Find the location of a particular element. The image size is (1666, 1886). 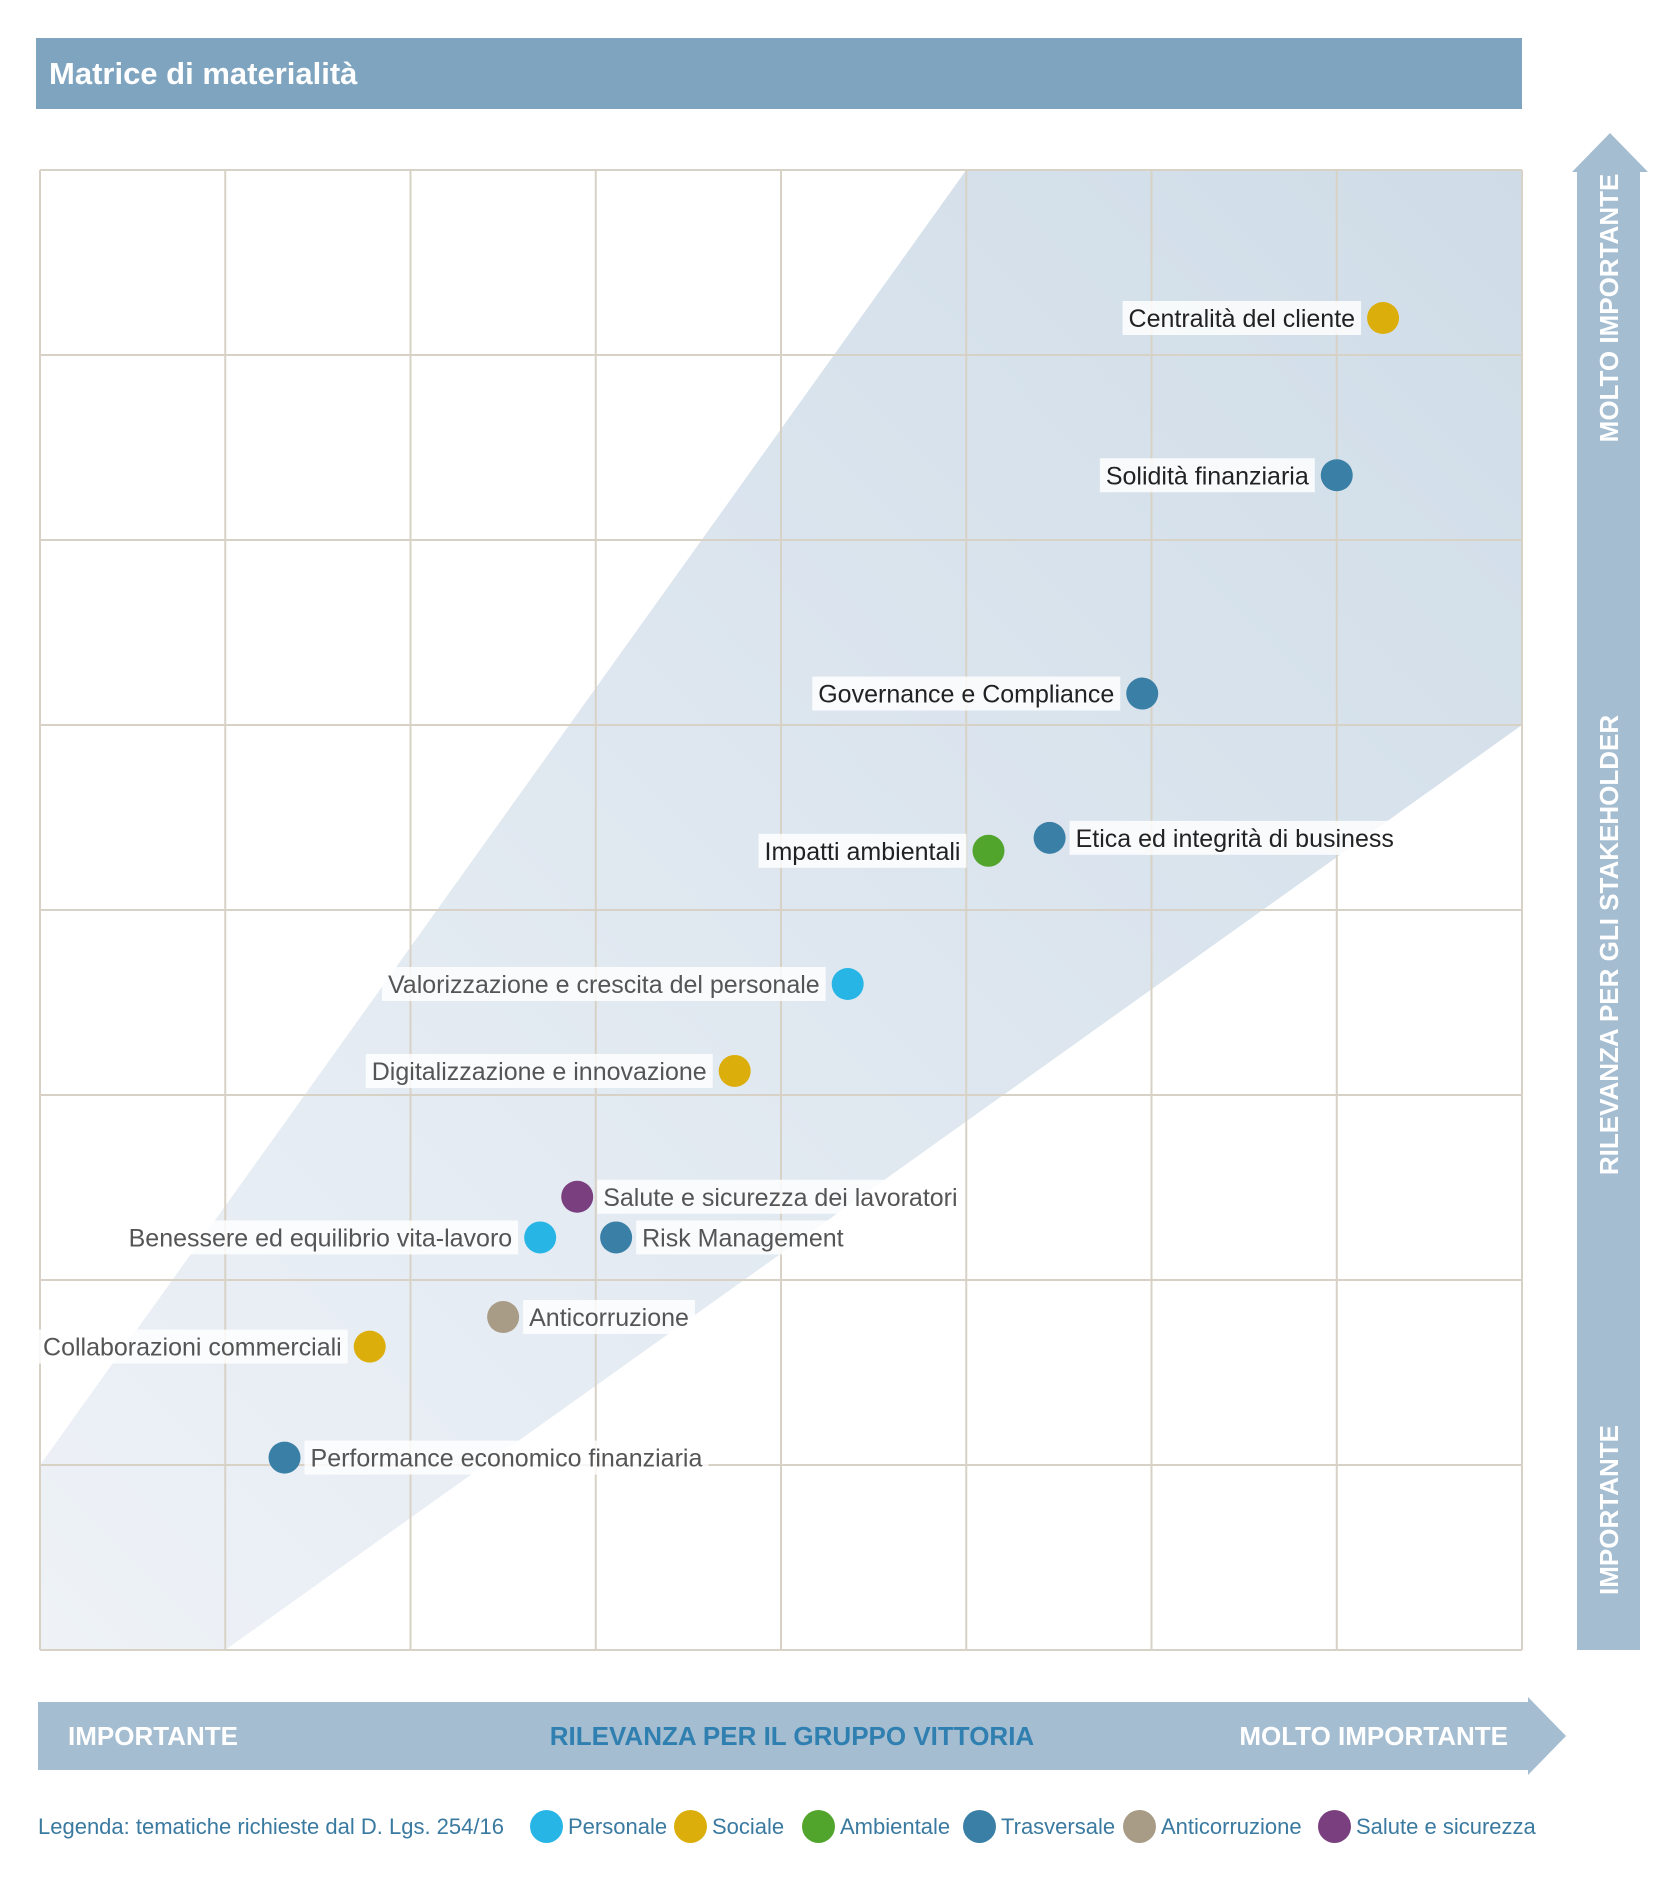

legend-label: Anticorruzione is located at coordinates (1231, 1826).